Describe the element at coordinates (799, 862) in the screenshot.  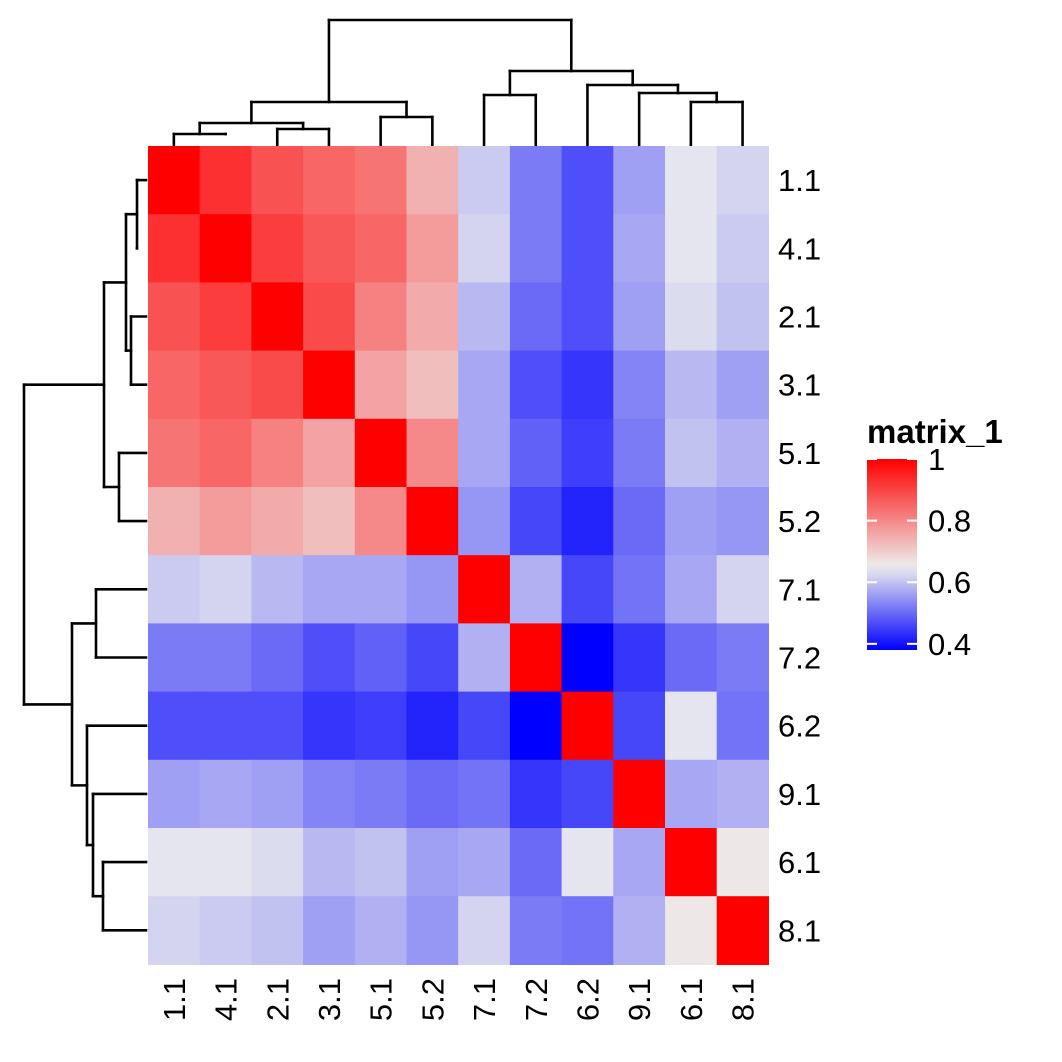
I see `row-label: 6.1` at that location.